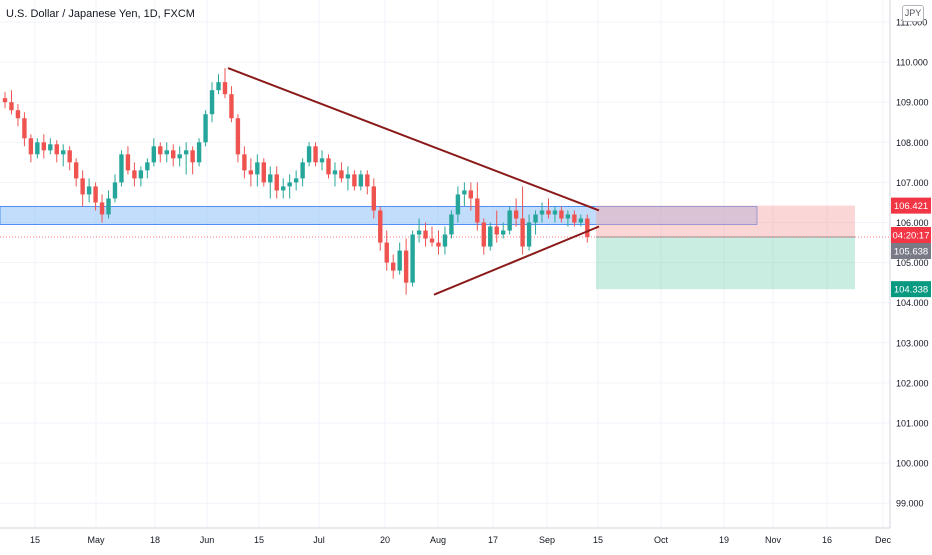  What do you see at coordinates (912, 383) in the screenshot?
I see `y-tick-label: 102.000` at bounding box center [912, 383].